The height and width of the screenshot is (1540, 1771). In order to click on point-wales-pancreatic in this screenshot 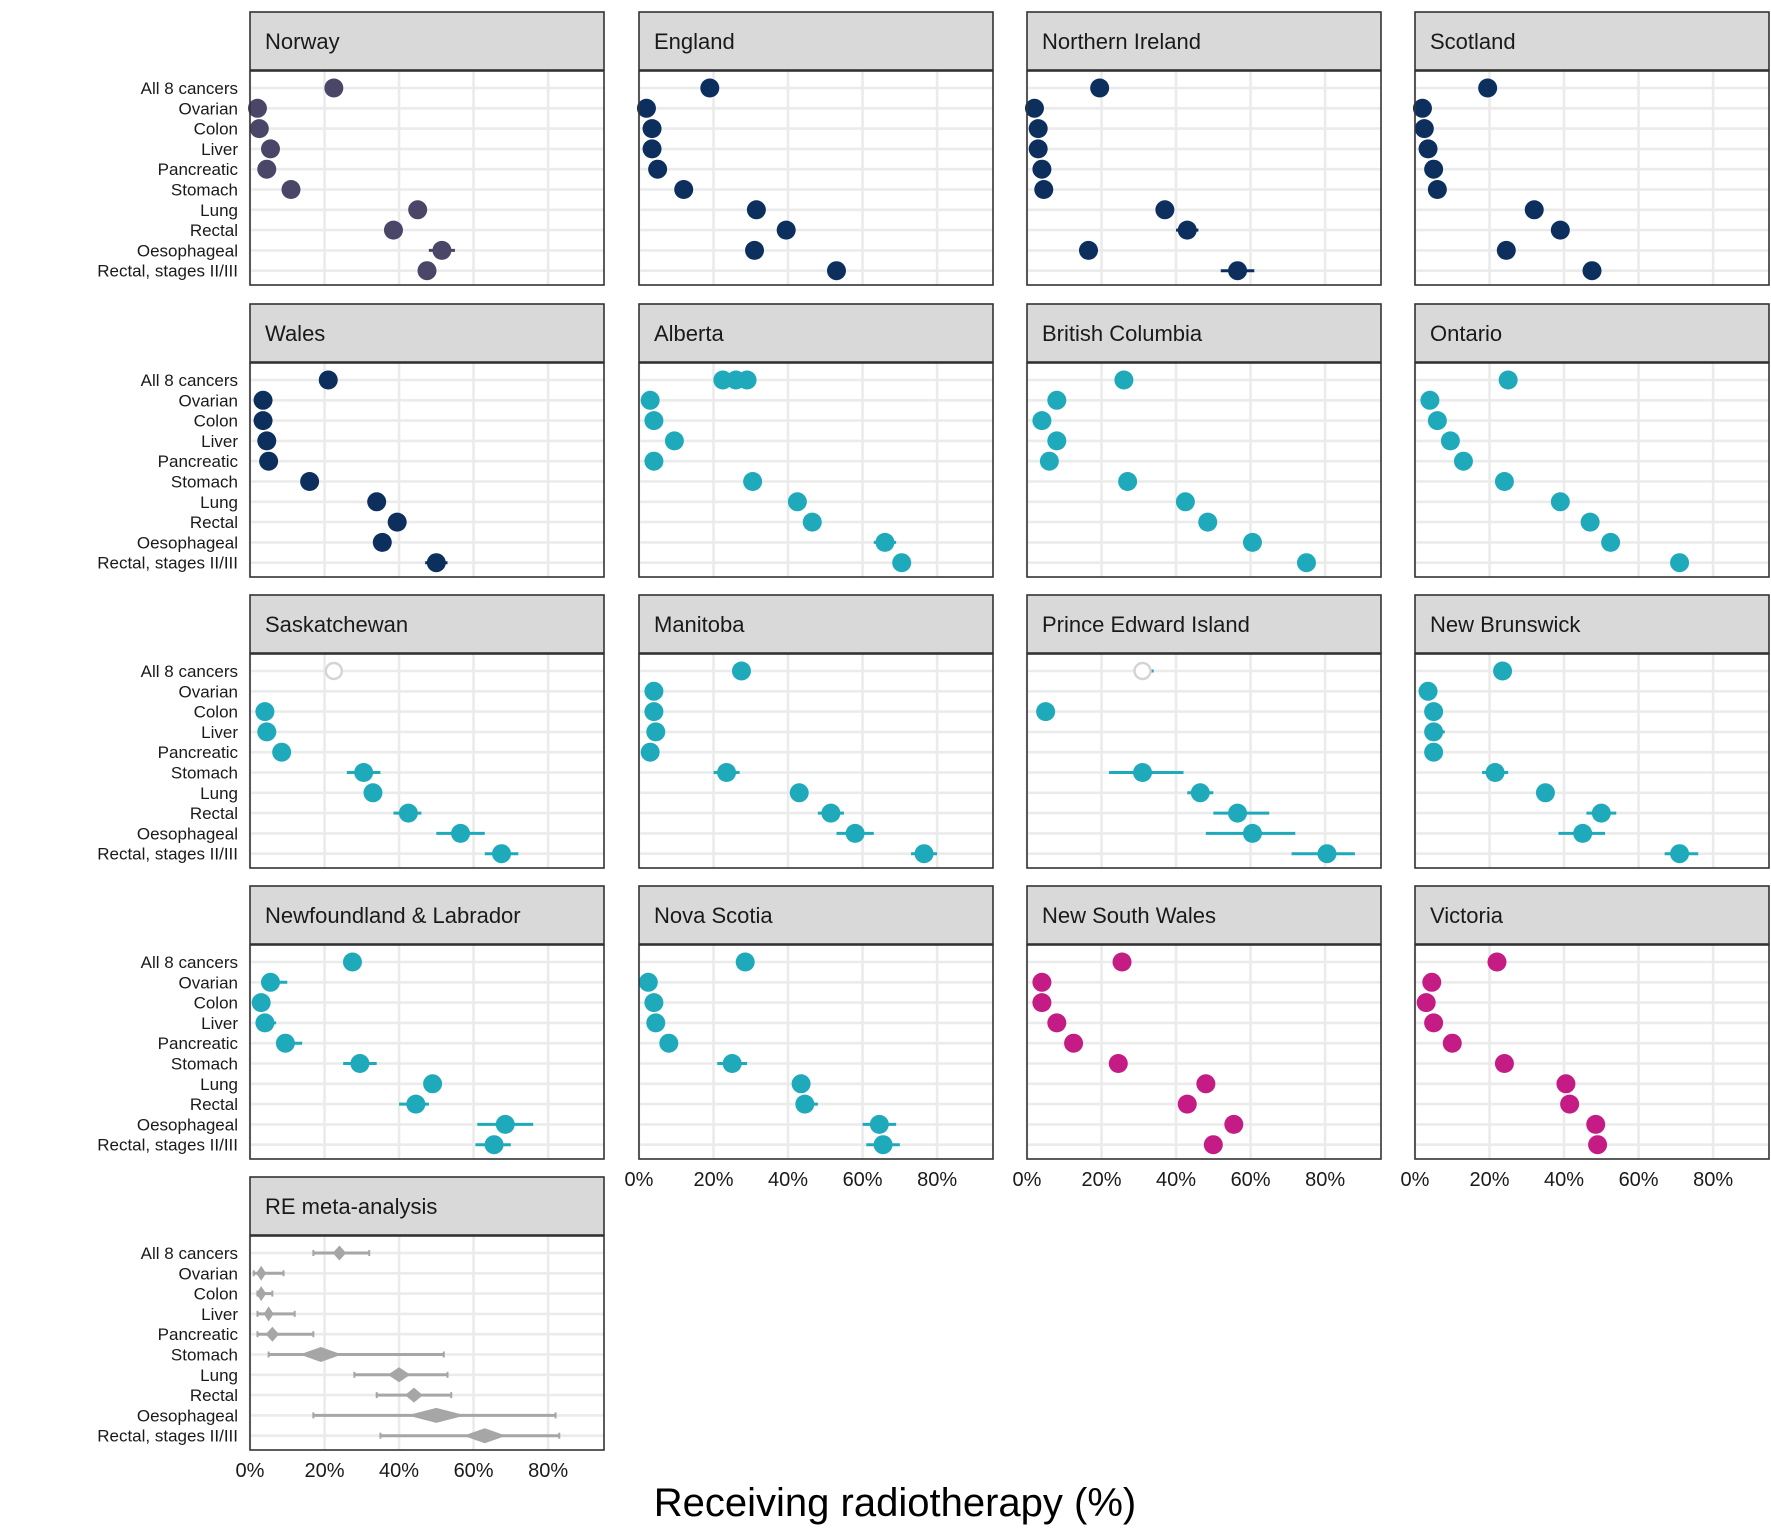, I will do `click(269, 461)`.